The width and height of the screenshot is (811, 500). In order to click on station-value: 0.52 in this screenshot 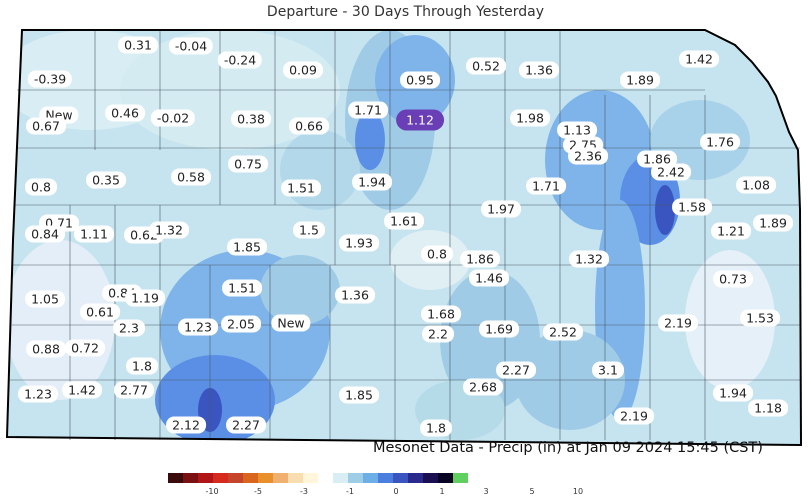, I will do `click(486, 66)`.